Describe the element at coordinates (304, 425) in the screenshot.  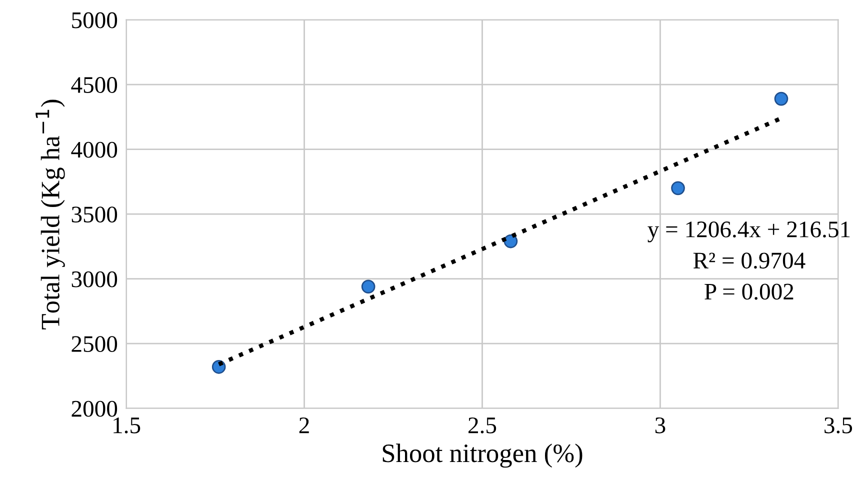
I see `x-tick-label: 2` at that location.